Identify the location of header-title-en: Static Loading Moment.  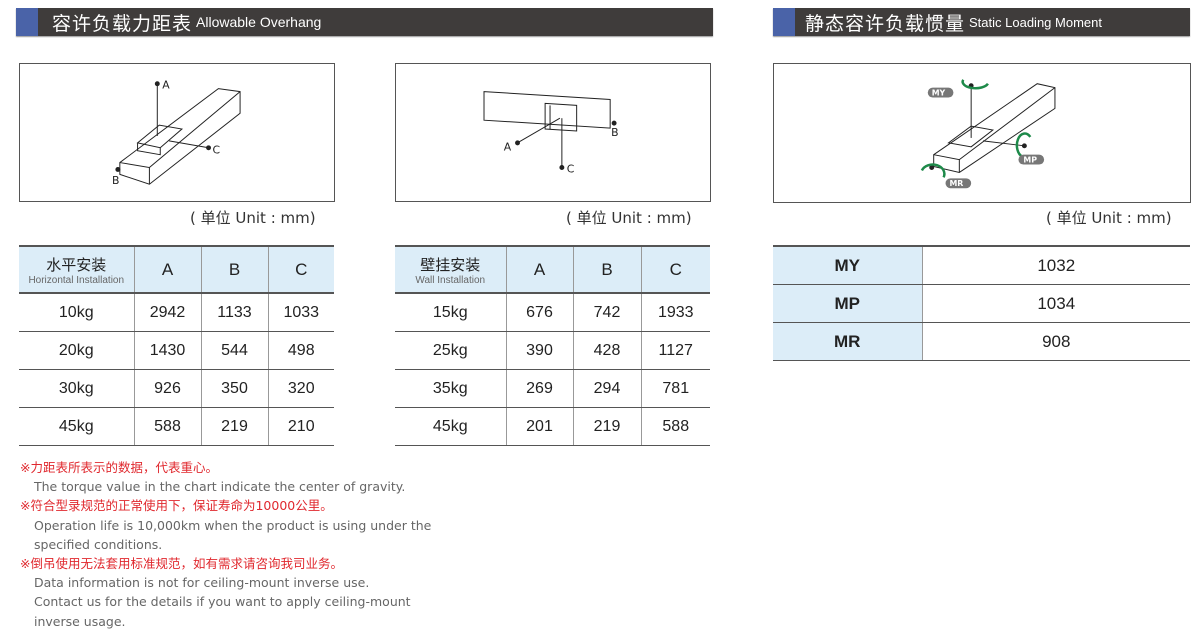
(1035, 22).